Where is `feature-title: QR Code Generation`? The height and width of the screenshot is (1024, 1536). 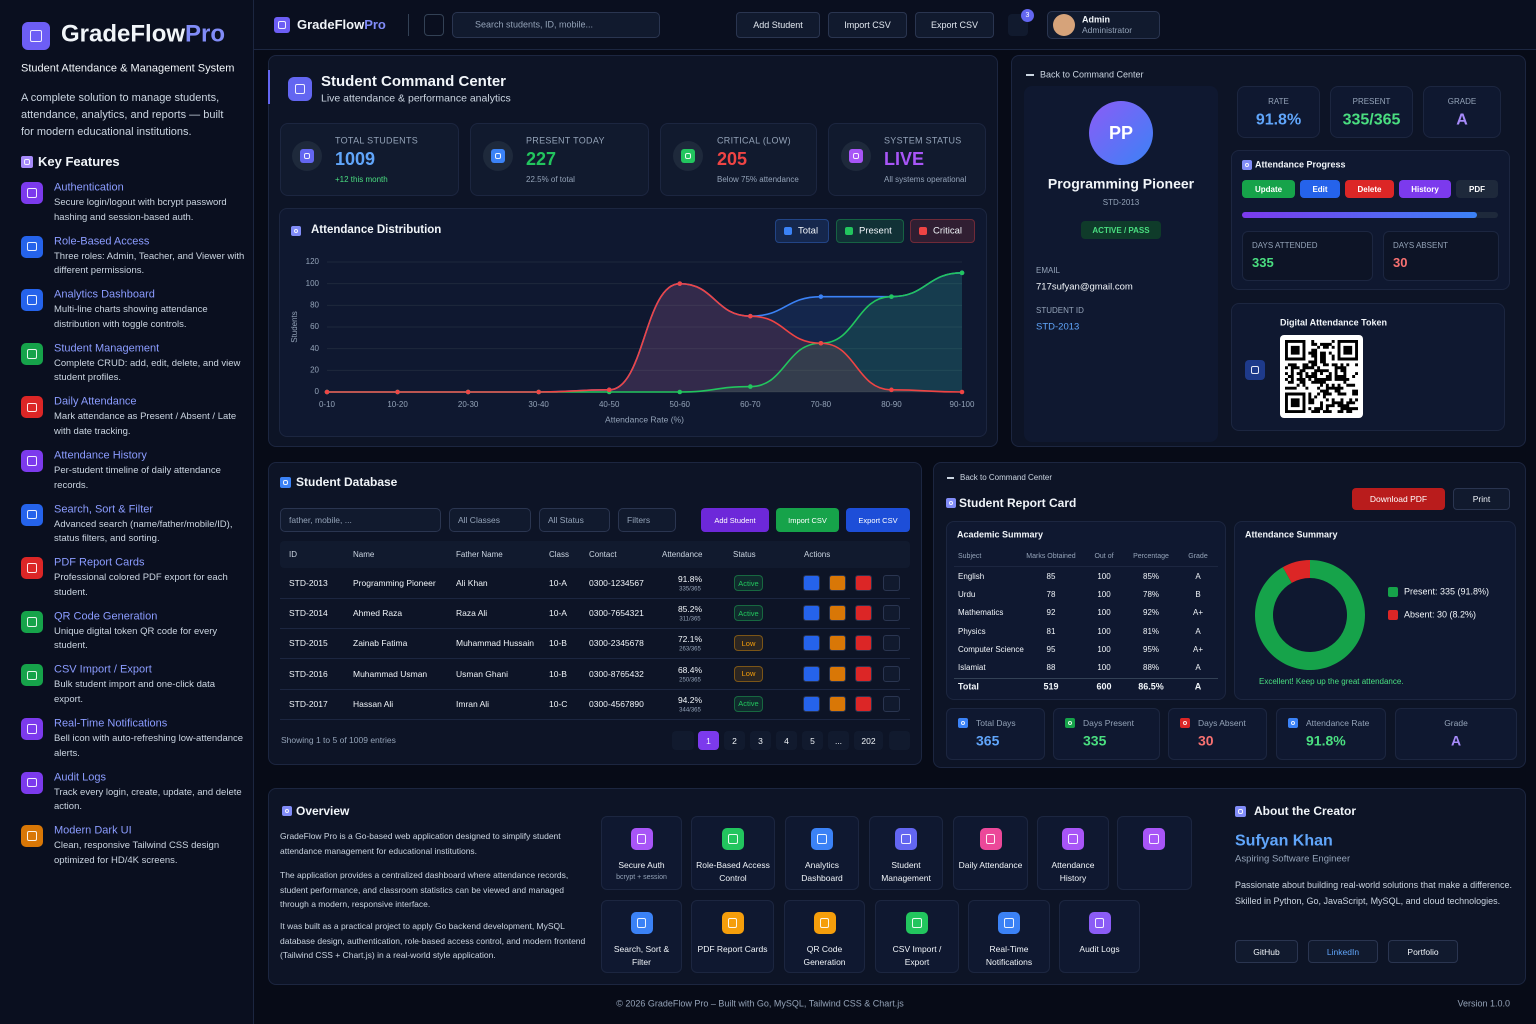
feature-title: QR Code Generation is located at coordinates (106, 616).